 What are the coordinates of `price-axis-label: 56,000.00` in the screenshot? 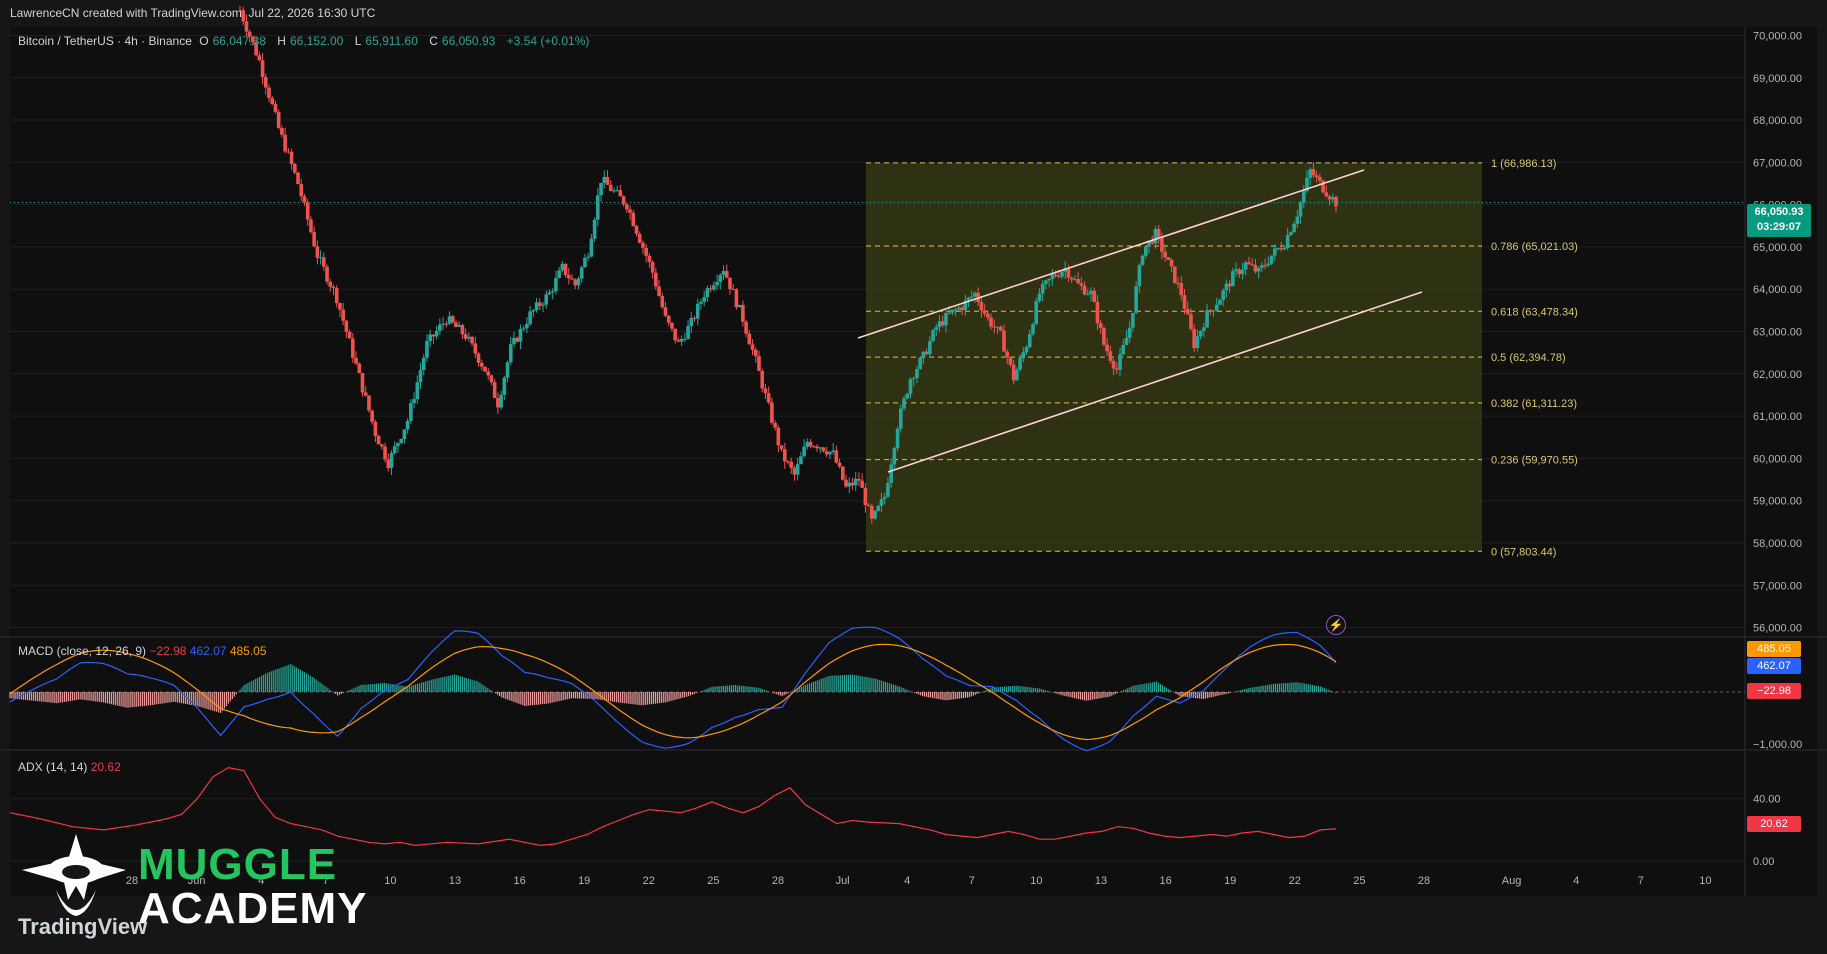 It's located at (1777, 629).